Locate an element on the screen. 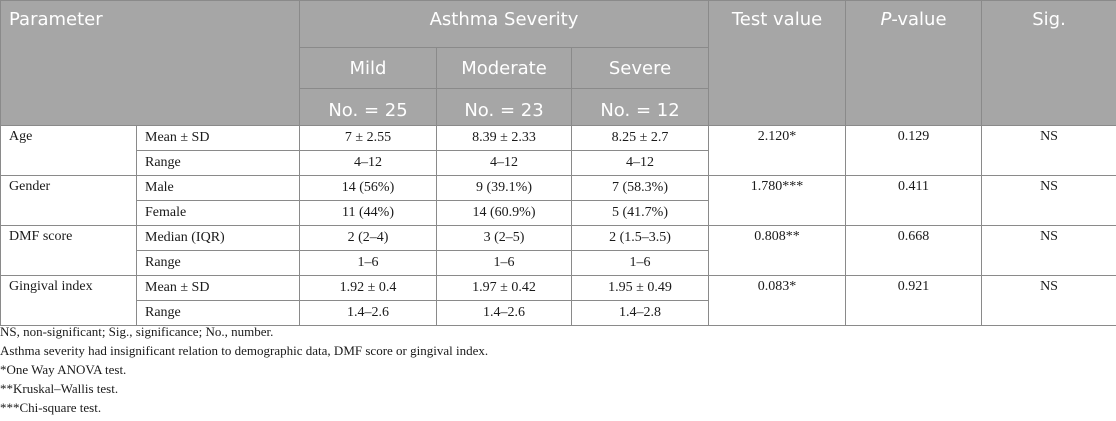  header-p-value: P-value is located at coordinates (914, 63).